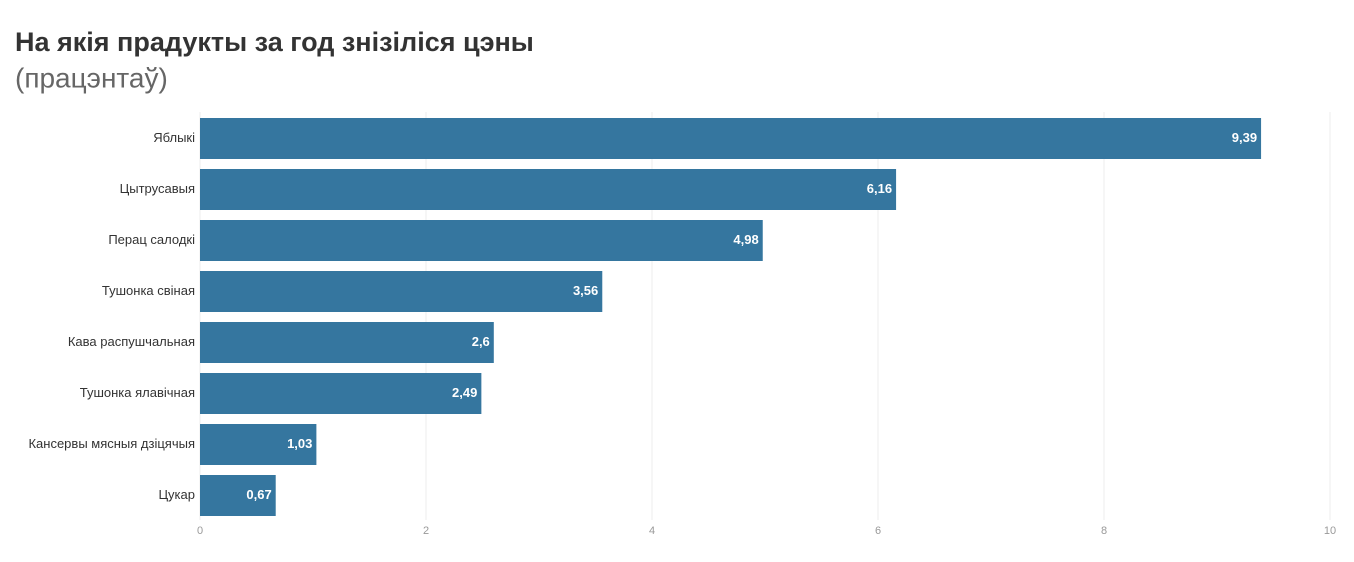  Describe the element at coordinates (148, 290) in the screenshot. I see `y-tick-label: Тушонка свіная` at that location.